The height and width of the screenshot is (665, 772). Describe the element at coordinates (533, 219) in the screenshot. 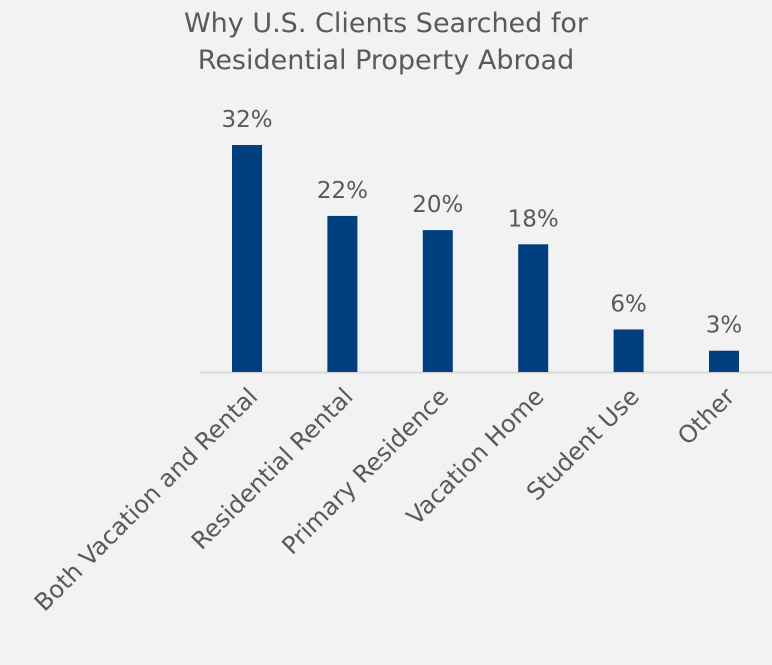

I see `data-label: 18%` at that location.